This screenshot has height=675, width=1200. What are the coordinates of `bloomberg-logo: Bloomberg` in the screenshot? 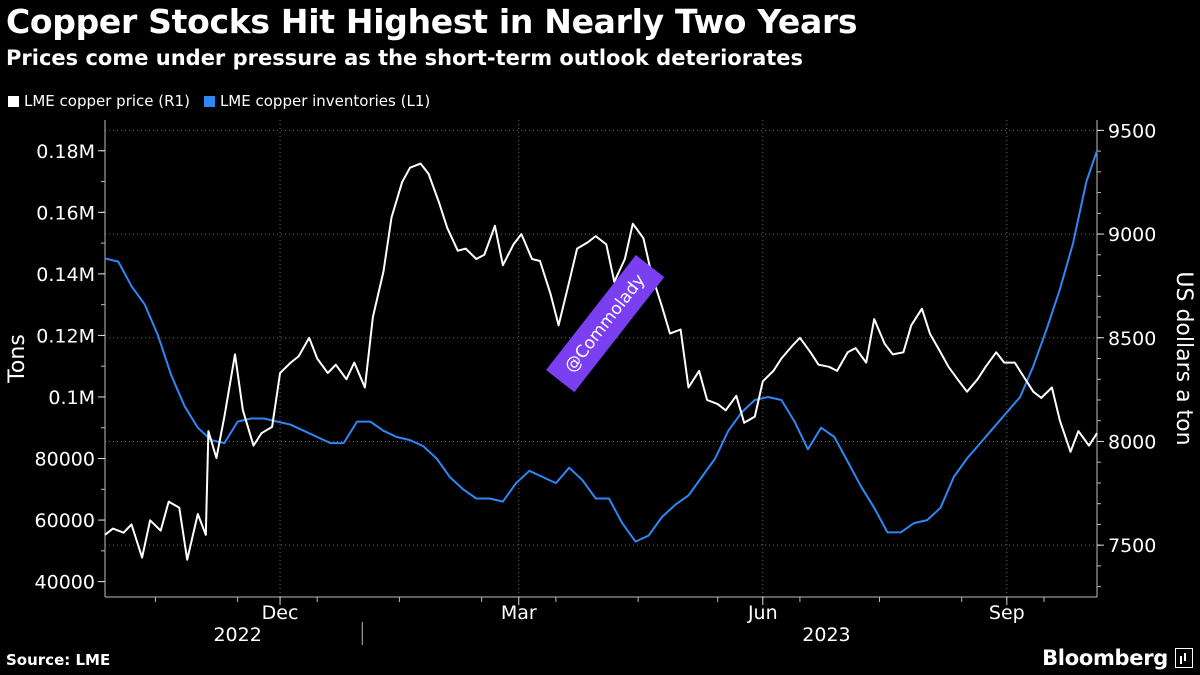 It's located at (1105, 658).